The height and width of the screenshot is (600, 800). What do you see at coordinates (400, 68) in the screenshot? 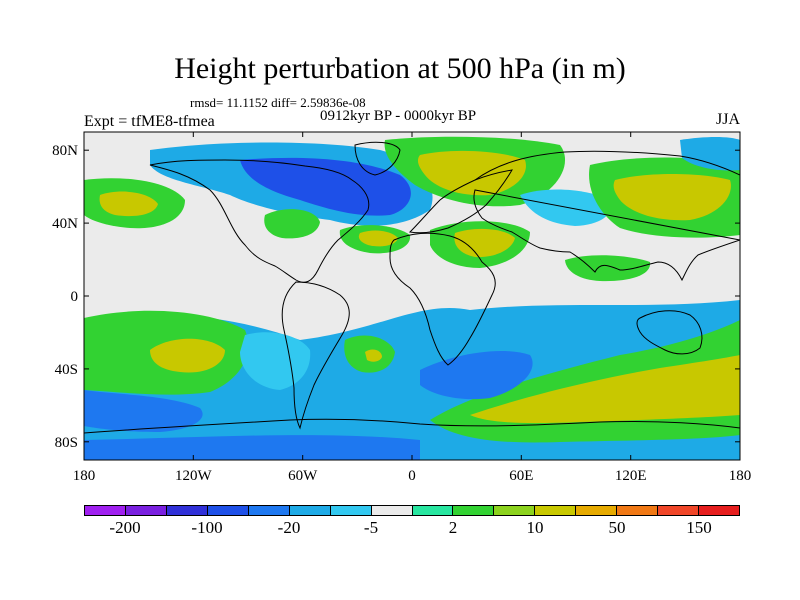
I see `plot-title: Height perturbation at 500 hPa (in m)` at bounding box center [400, 68].